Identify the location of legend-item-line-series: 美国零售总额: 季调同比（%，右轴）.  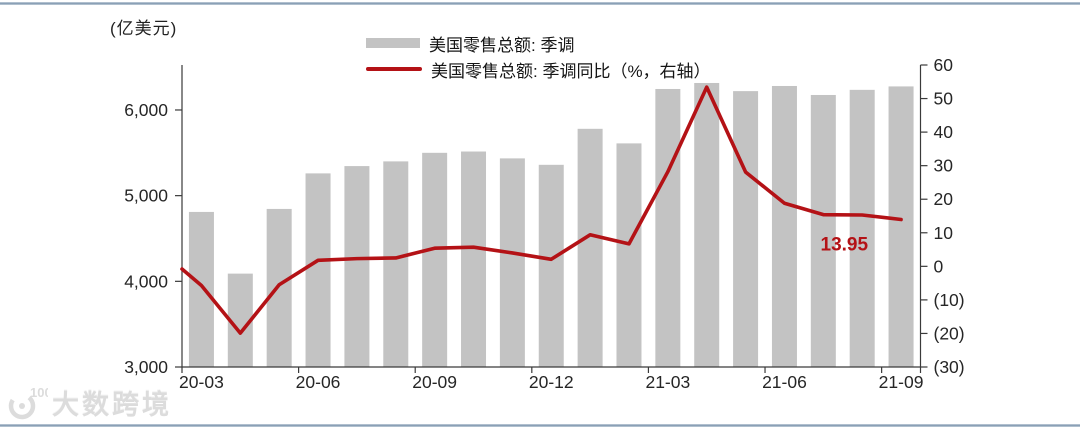
(538, 69).